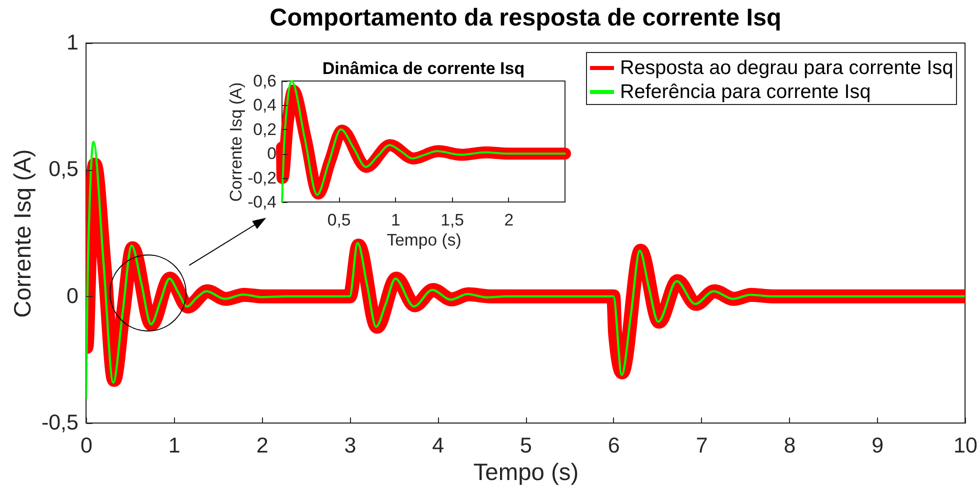 The width and height of the screenshot is (978, 489). Describe the element at coordinates (526, 446) in the screenshot. I see `x-tick-label: 5` at that location.